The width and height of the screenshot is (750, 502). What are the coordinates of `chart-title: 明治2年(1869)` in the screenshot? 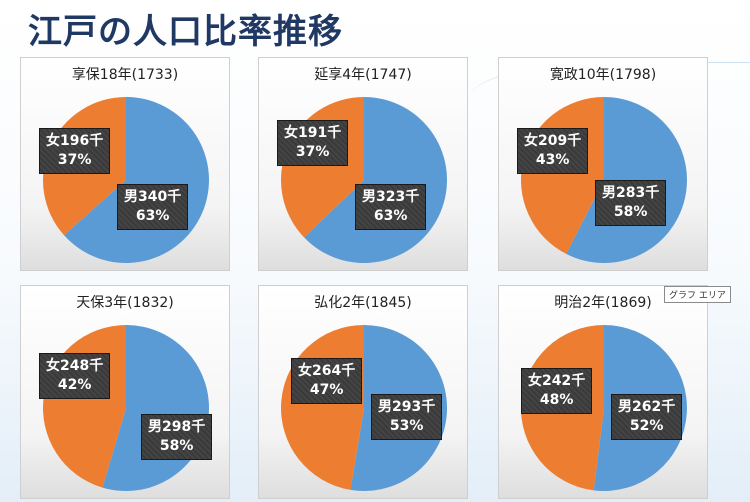 It's located at (603, 303).